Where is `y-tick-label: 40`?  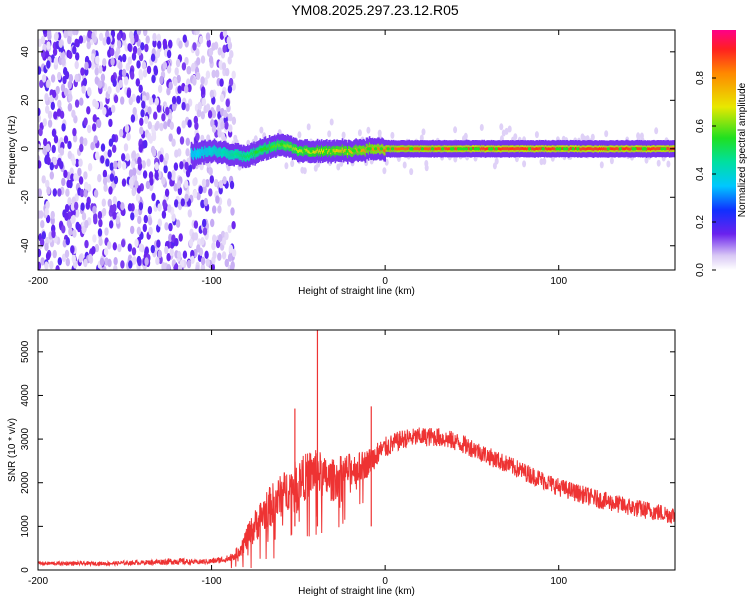
y-tick-label: 40 is located at coordinates (25, 52).